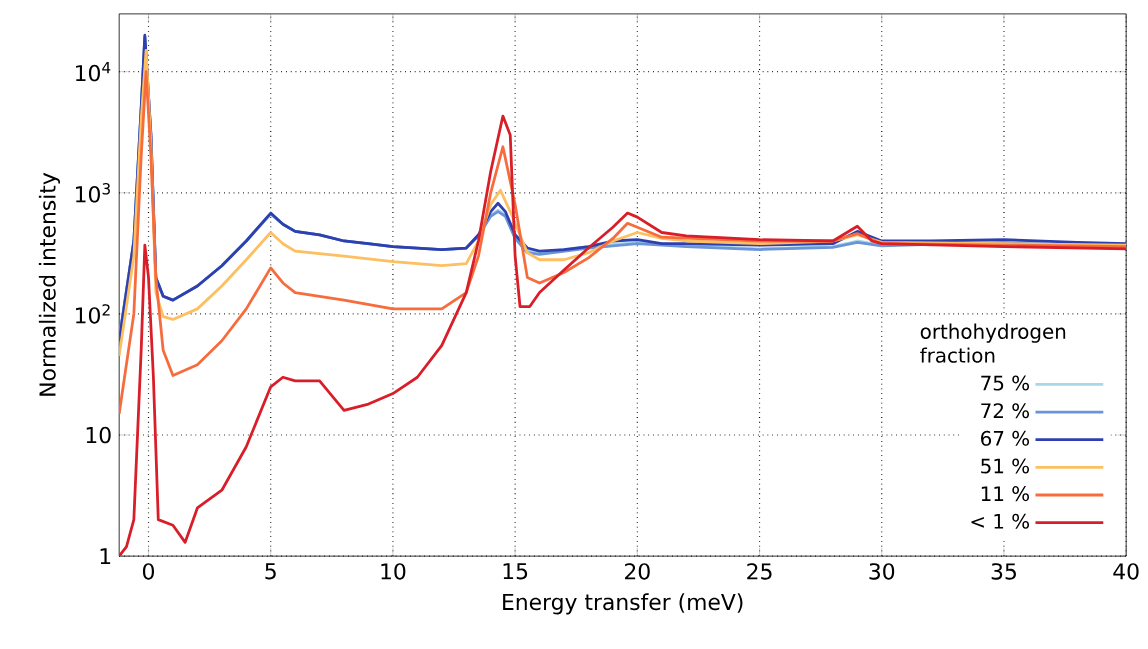 The width and height of the screenshot is (1148, 649). I want to click on legend-label: 67 %, so click(1005, 438).